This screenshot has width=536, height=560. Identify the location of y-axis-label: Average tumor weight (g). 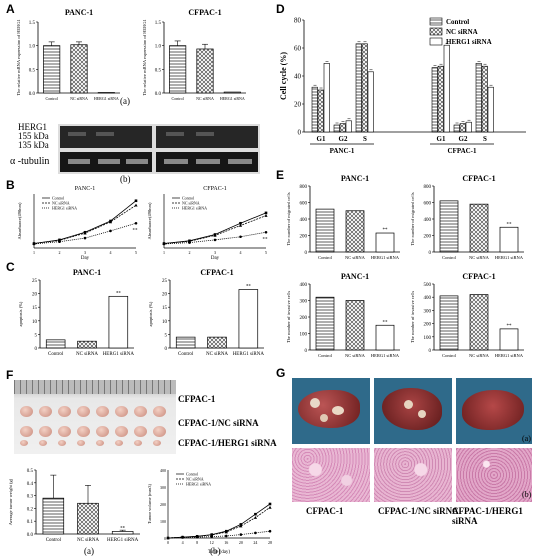
(10, 501).